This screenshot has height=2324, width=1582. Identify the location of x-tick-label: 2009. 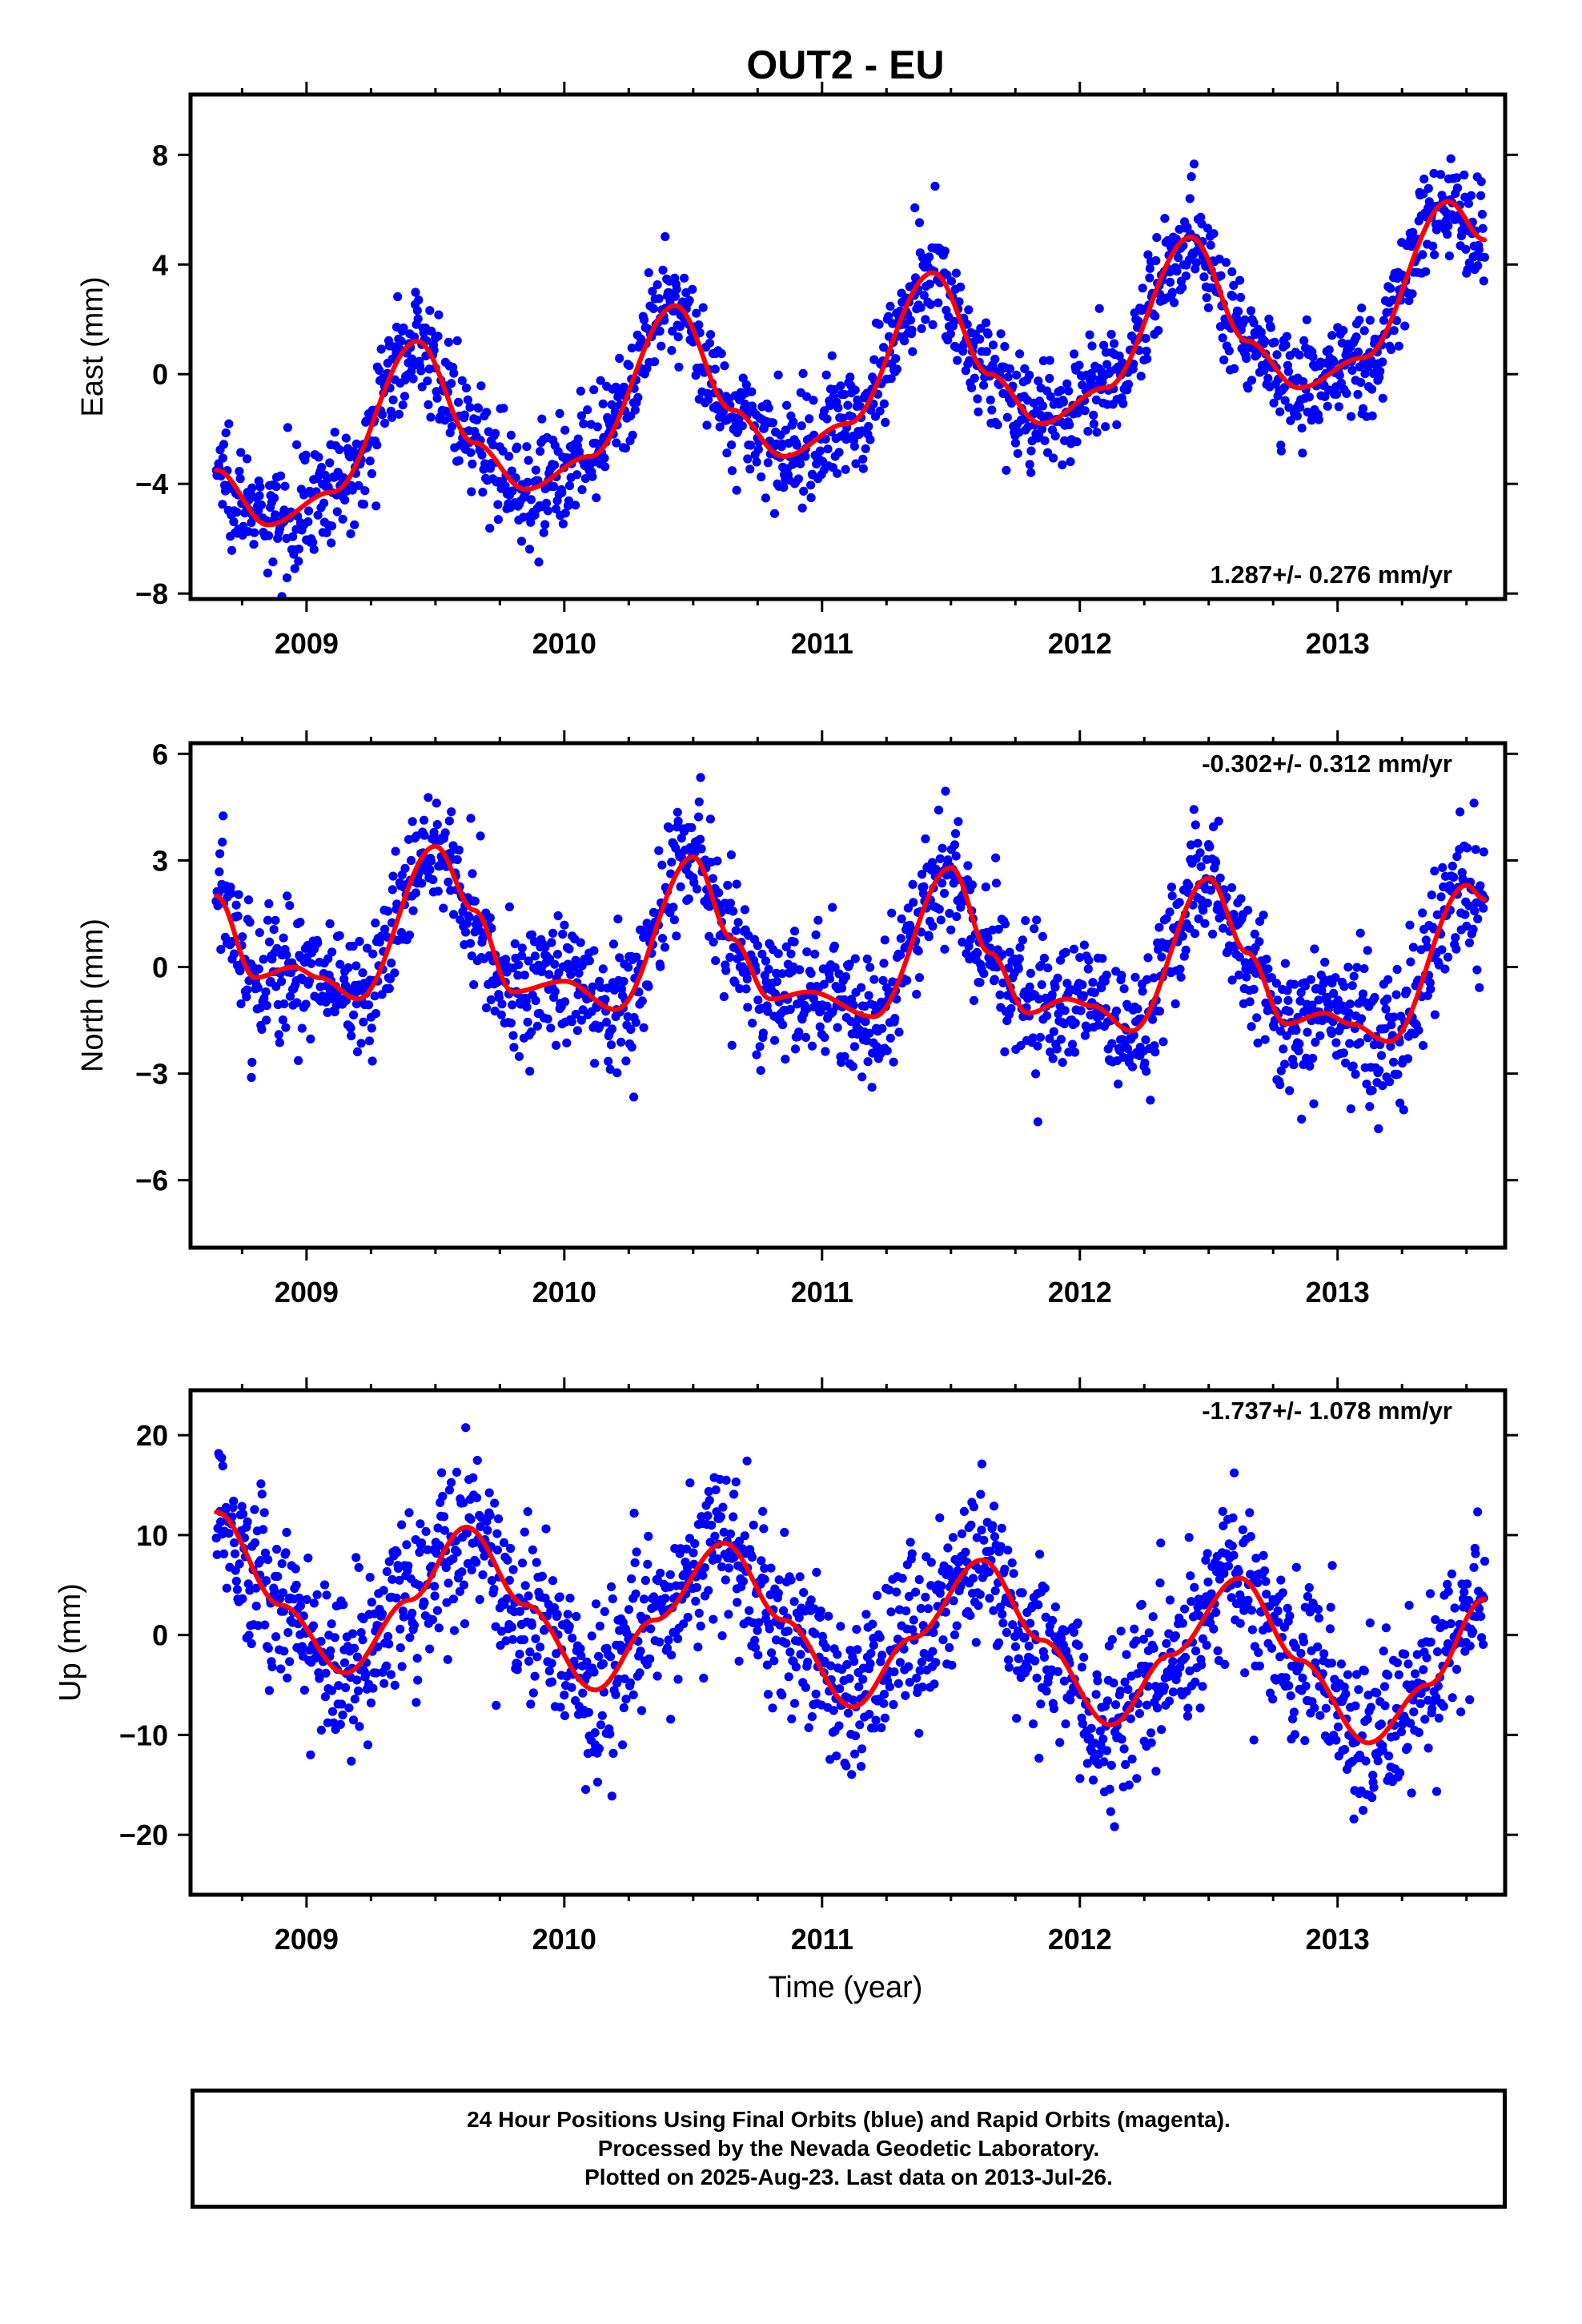
(307, 1292).